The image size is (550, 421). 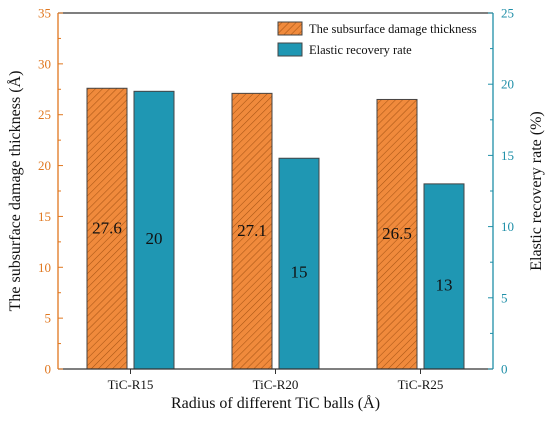 I want to click on x-tick-label-tic-r25: TiC-R25, so click(x=421, y=384).